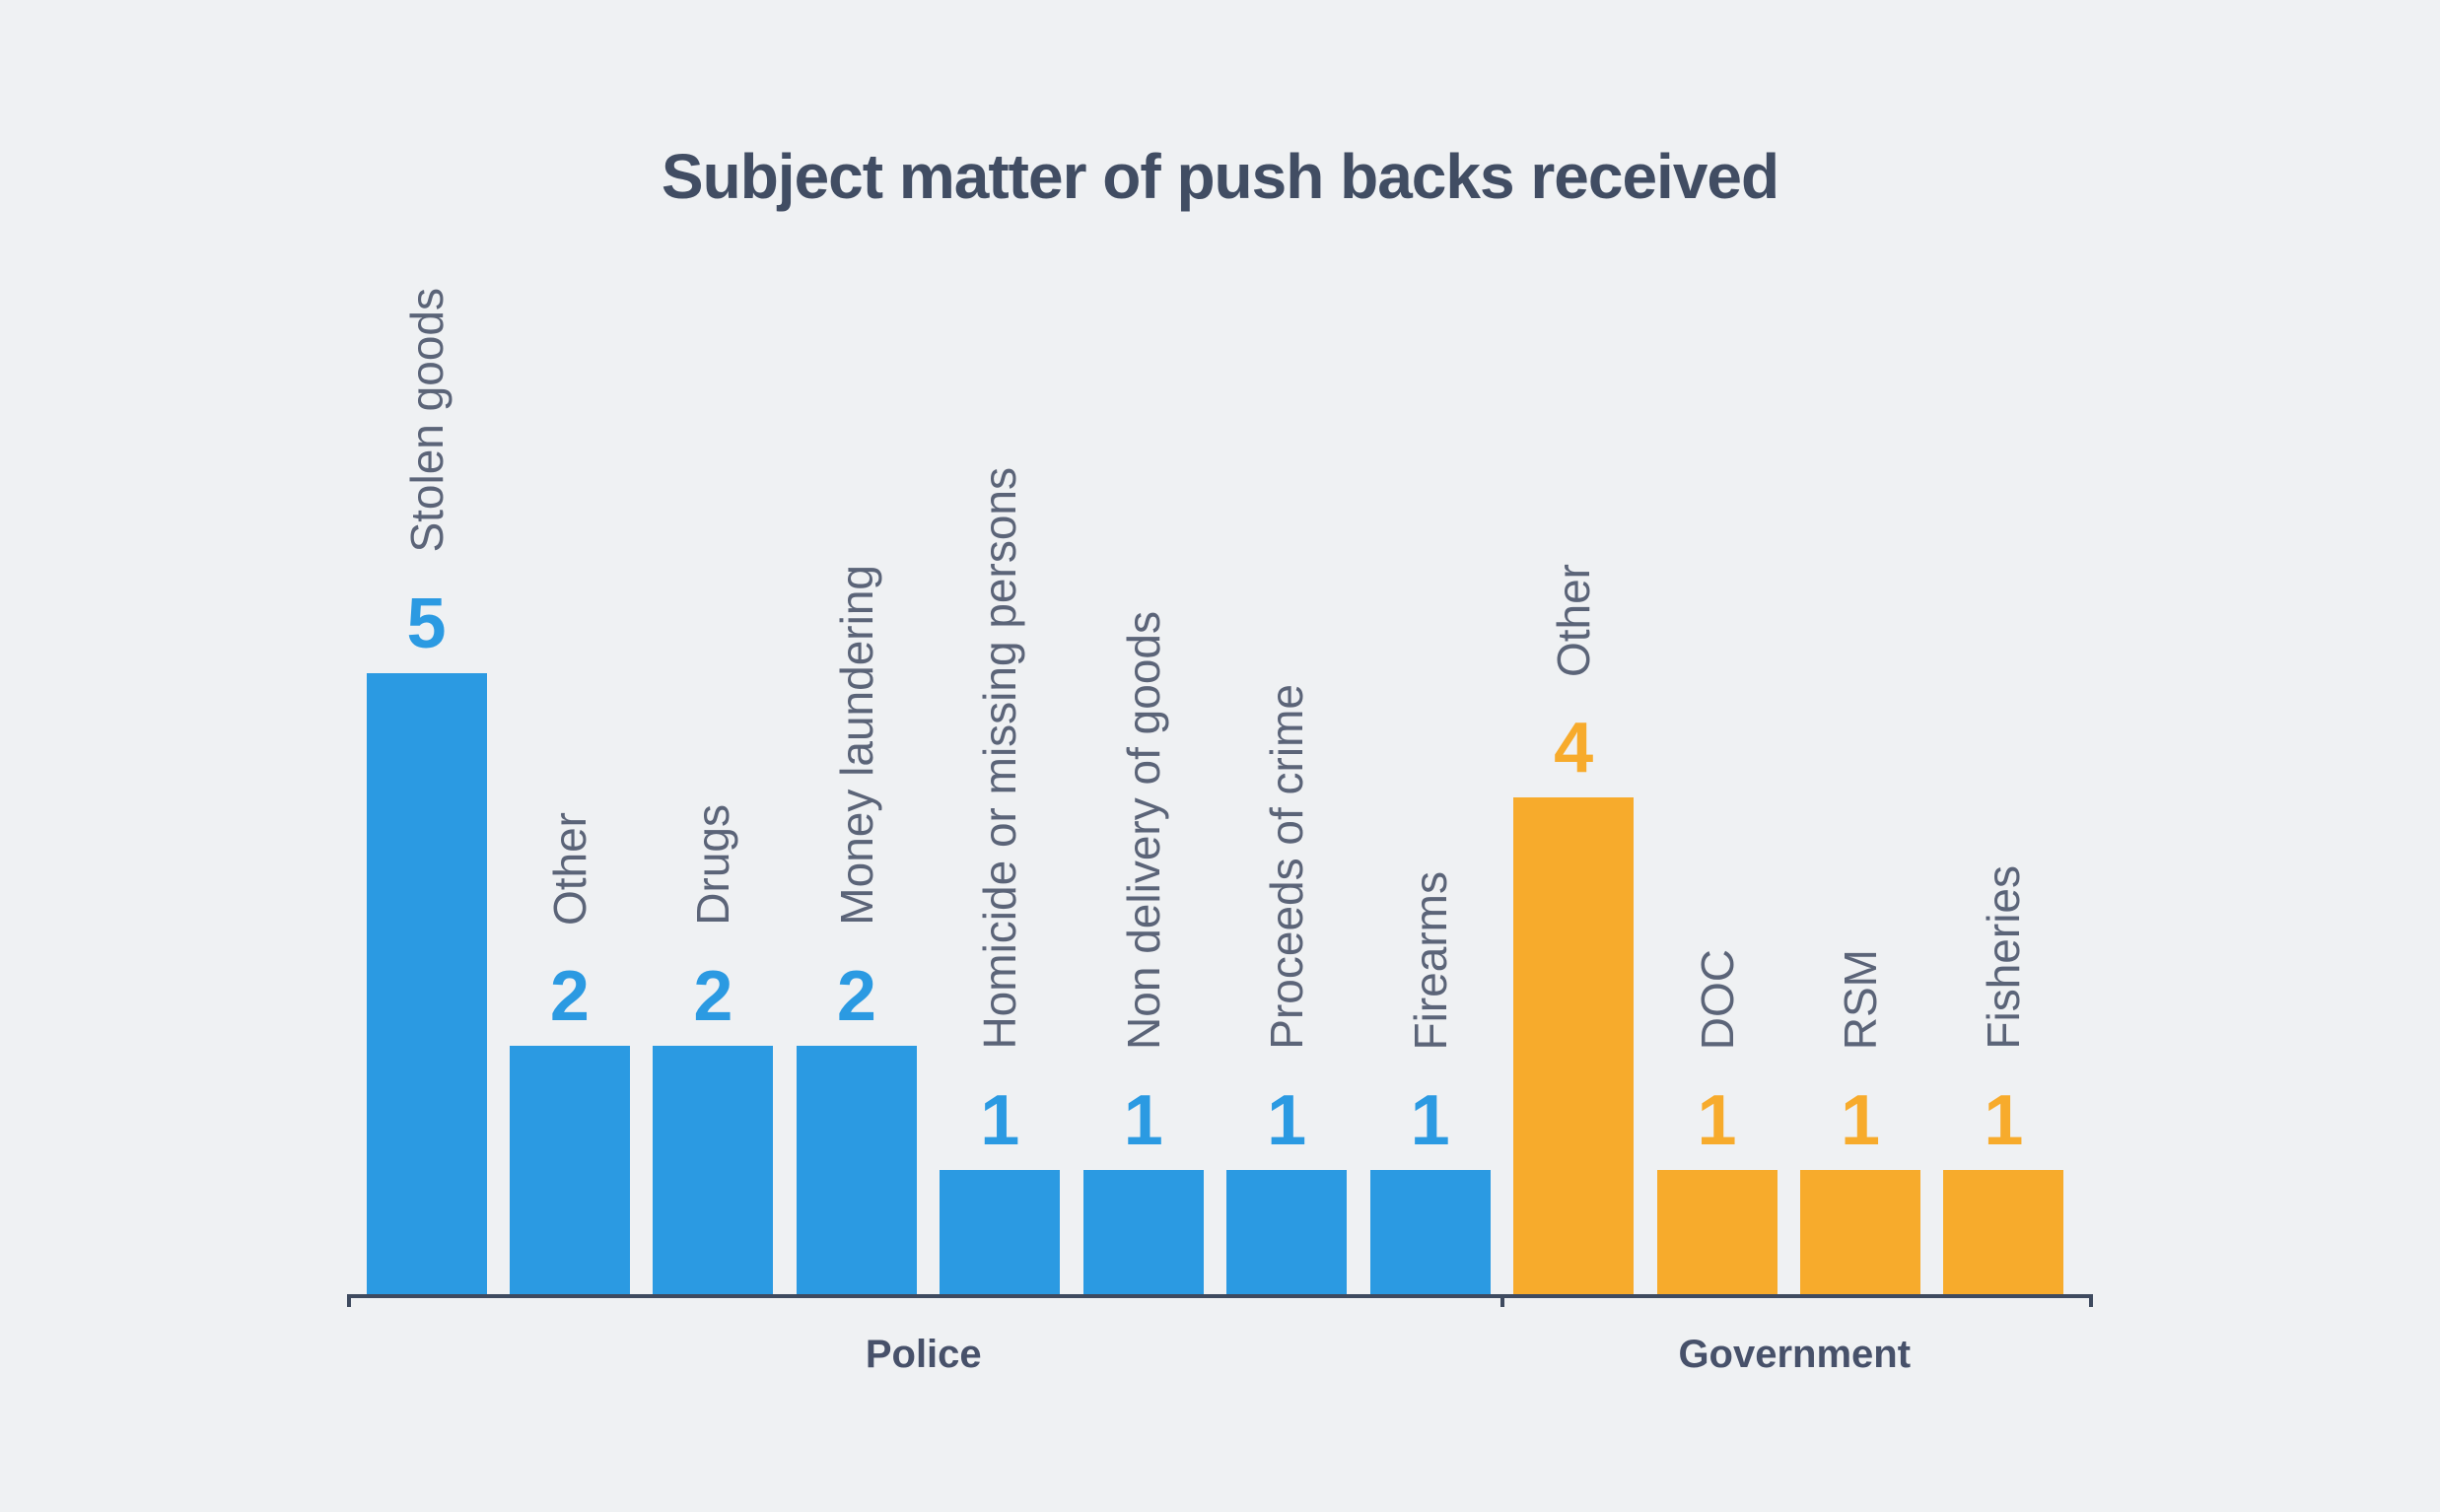 This screenshot has width=2440, height=1512. What do you see at coordinates (2004, 958) in the screenshot?
I see `category-label: Fisheries` at bounding box center [2004, 958].